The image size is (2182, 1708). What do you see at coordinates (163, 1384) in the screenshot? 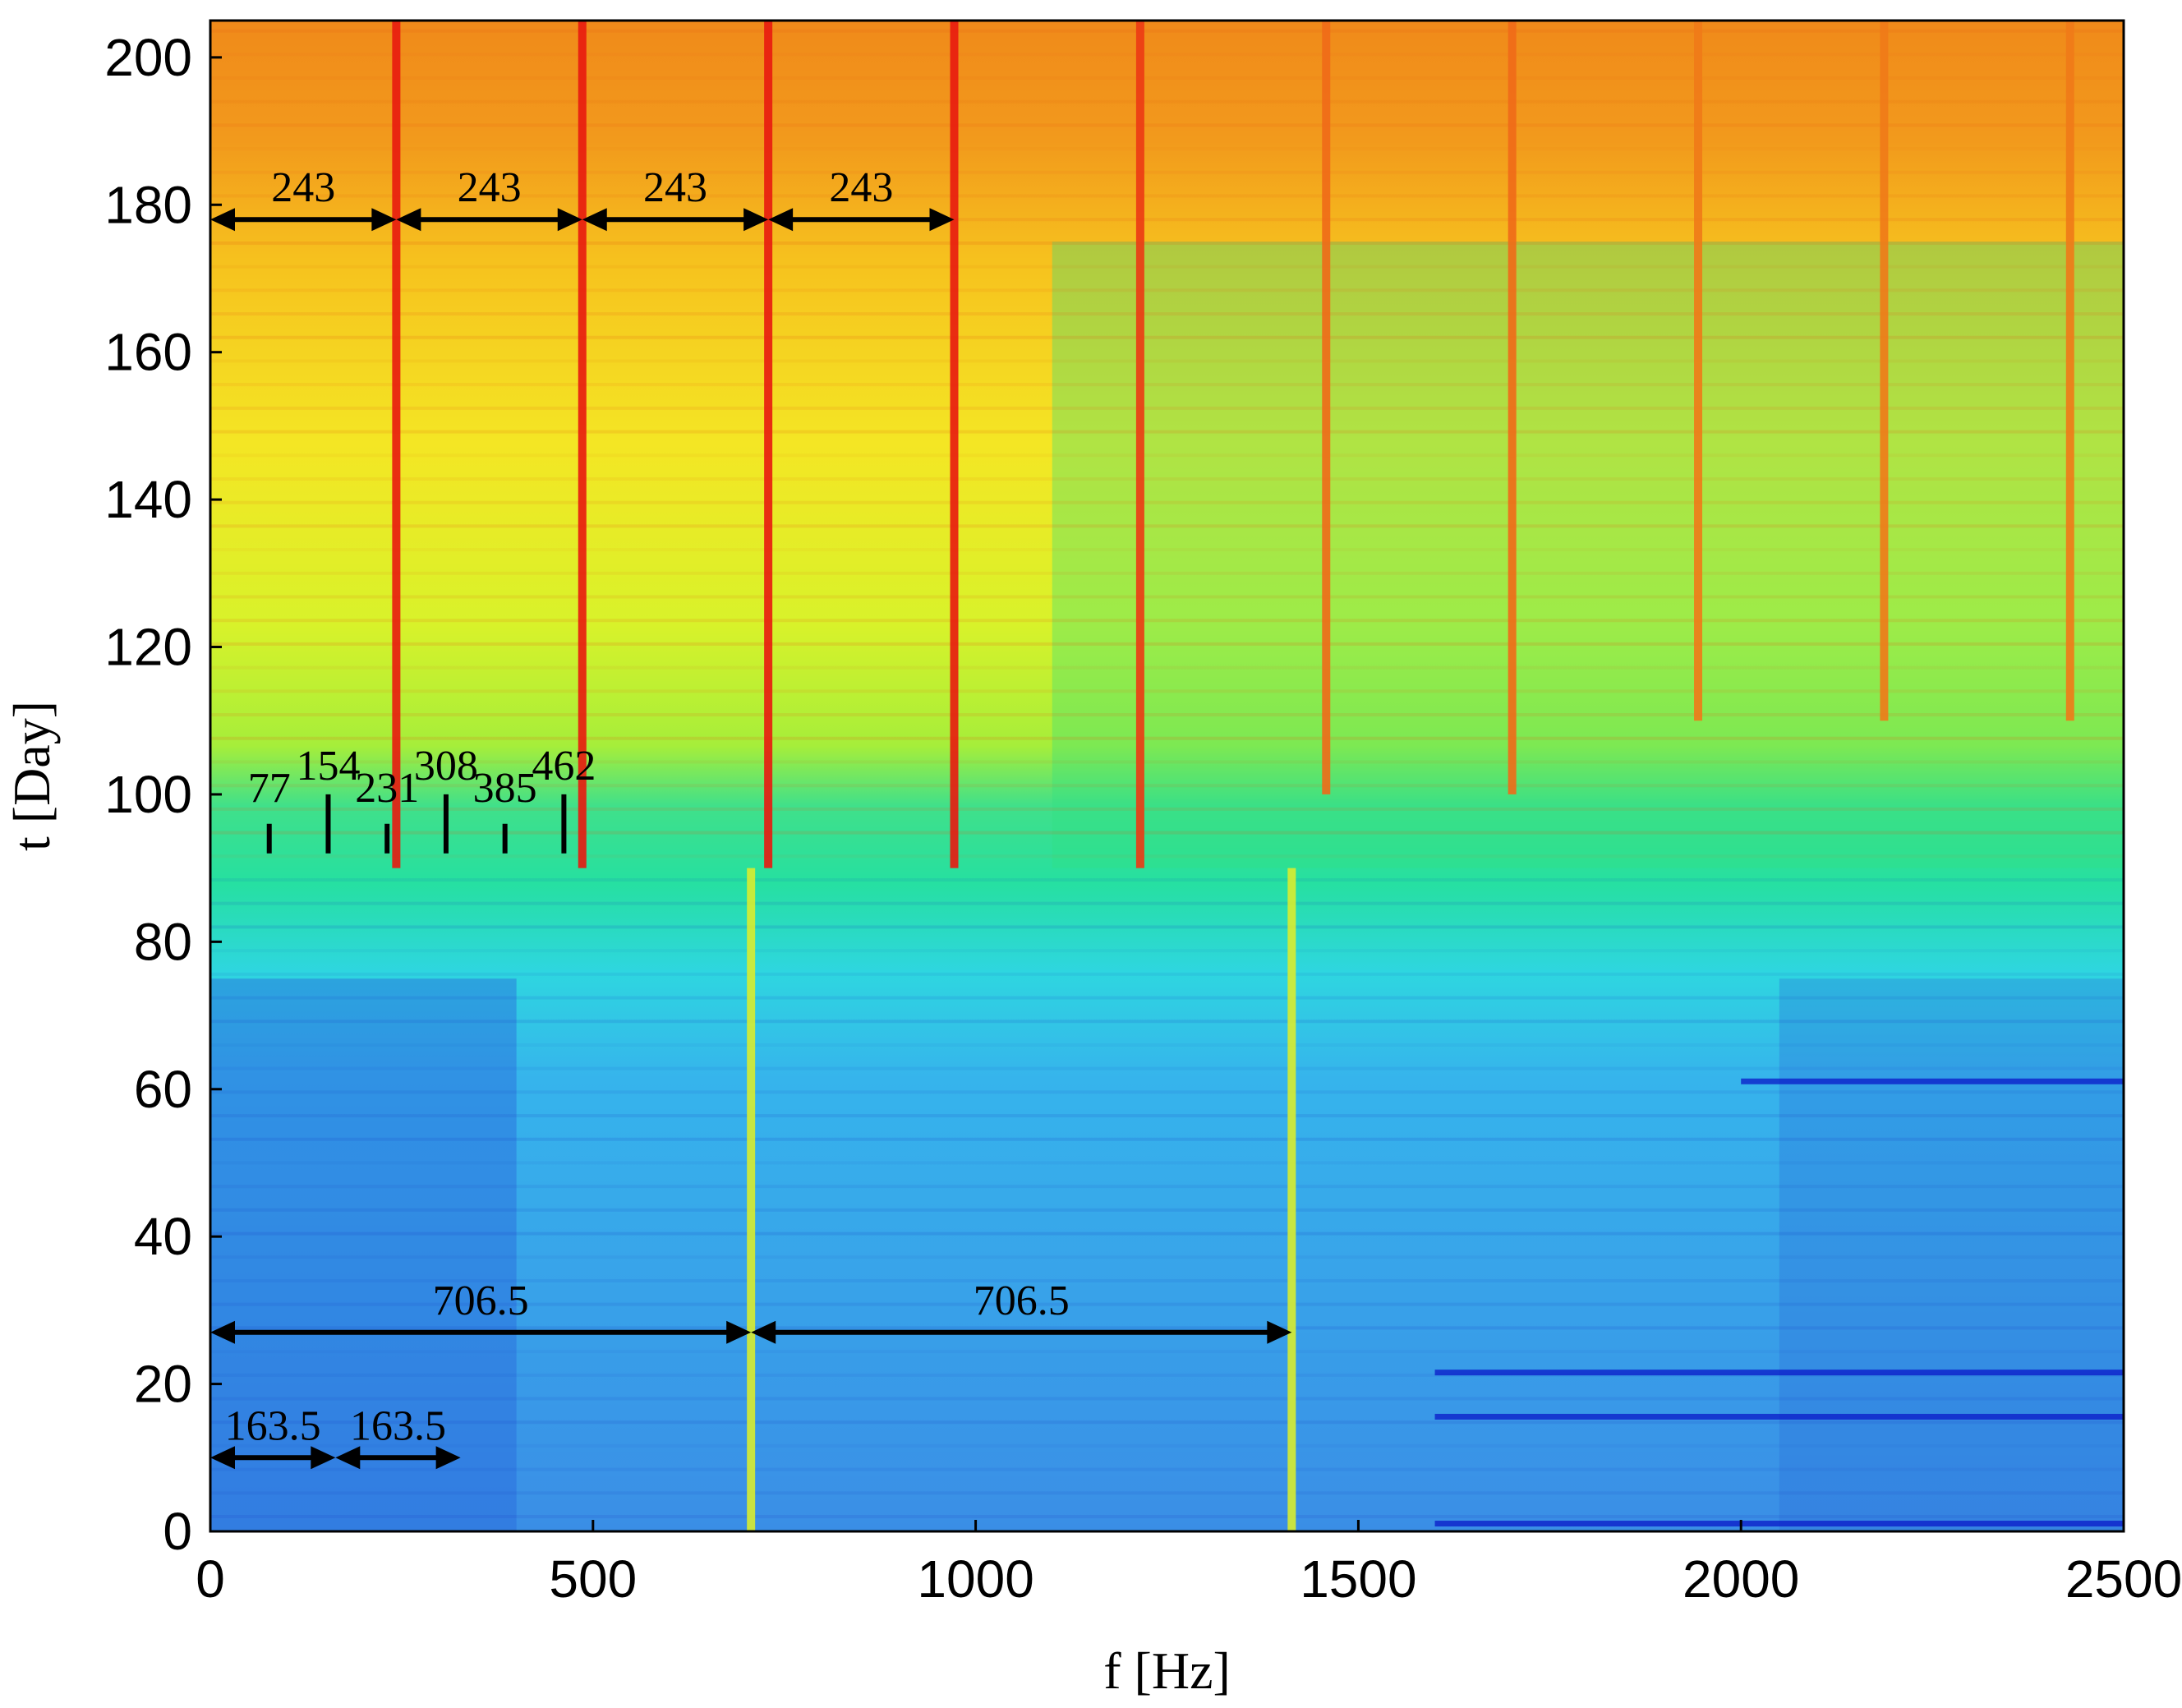
I see `y-tick-label: 20` at bounding box center [163, 1384].